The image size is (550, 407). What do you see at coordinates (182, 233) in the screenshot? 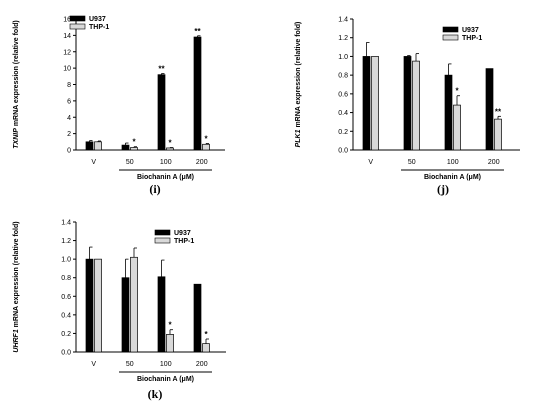
I see `chart3-legend-label-u937: U937` at bounding box center [182, 233].